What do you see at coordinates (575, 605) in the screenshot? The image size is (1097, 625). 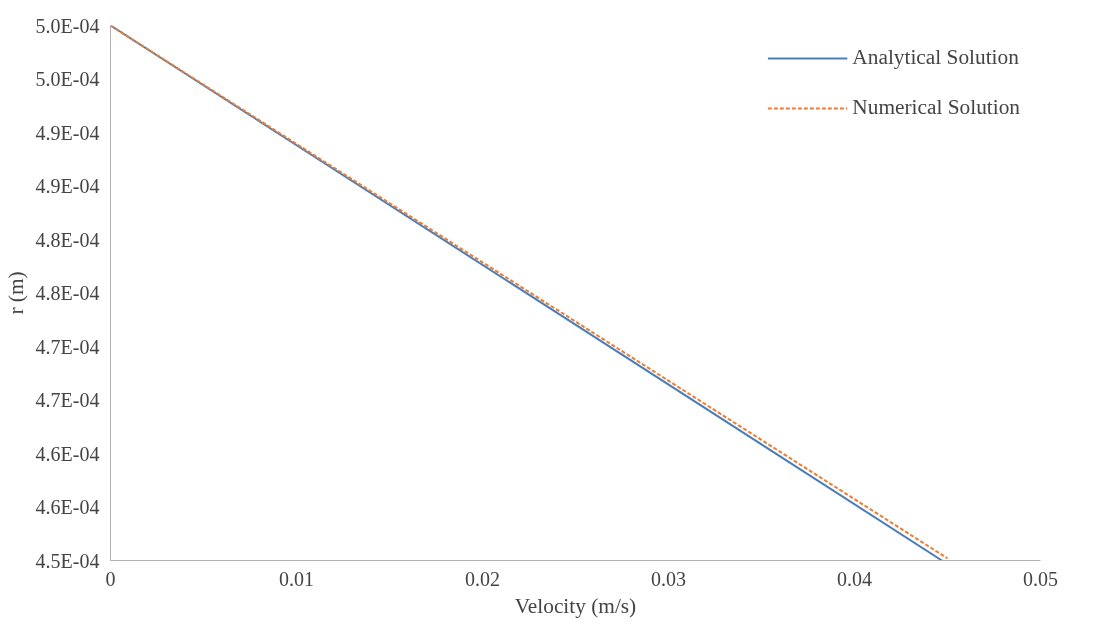 I see `x-axis-title: Velocity (m/s)` at bounding box center [575, 605].